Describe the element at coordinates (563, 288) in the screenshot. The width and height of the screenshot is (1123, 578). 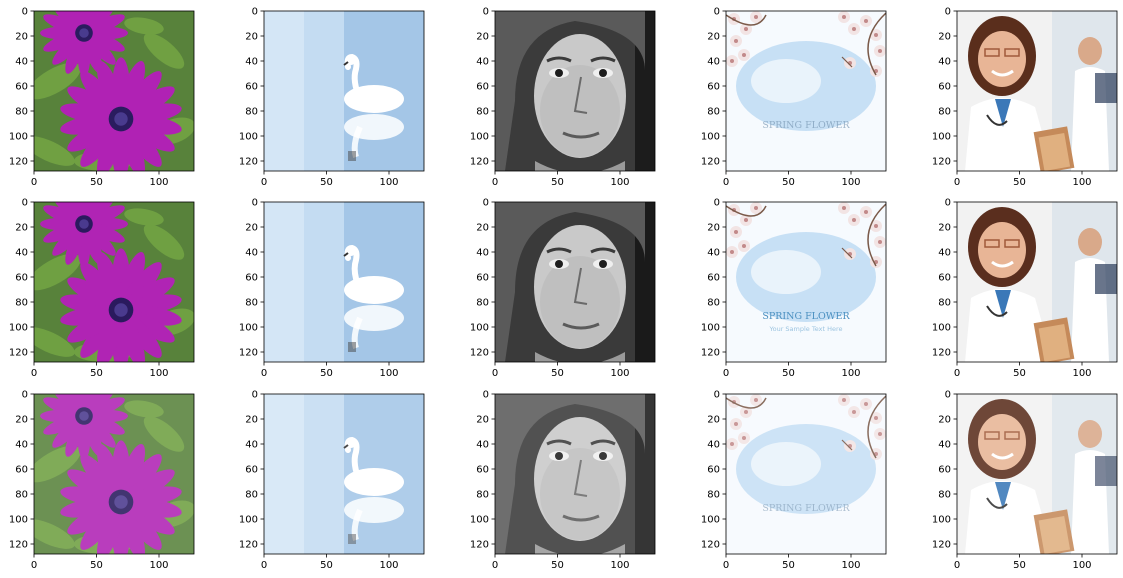
I see `panel-r1-c2: 0 50 100 0 20 40 60 80 100 120` at that location.